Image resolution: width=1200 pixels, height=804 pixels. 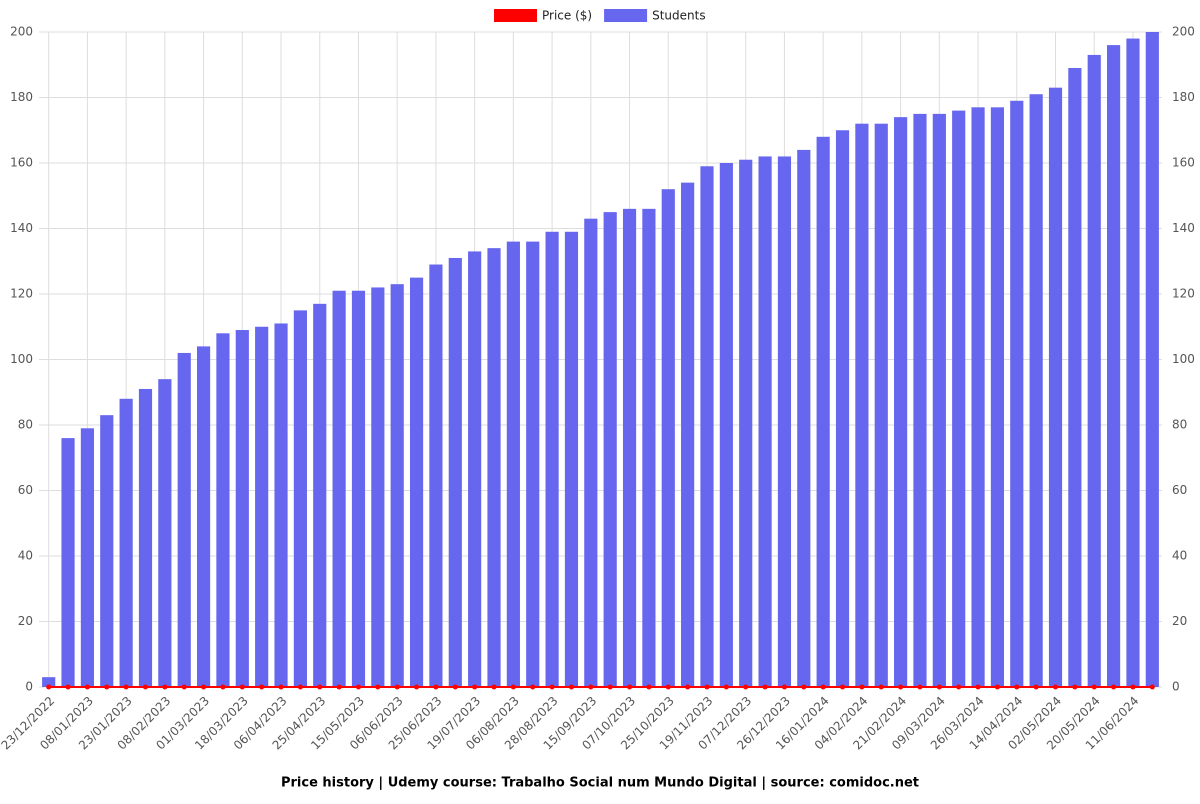 What do you see at coordinates (1183, 294) in the screenshot?
I see `y2-tick-label: 120` at bounding box center [1183, 294].